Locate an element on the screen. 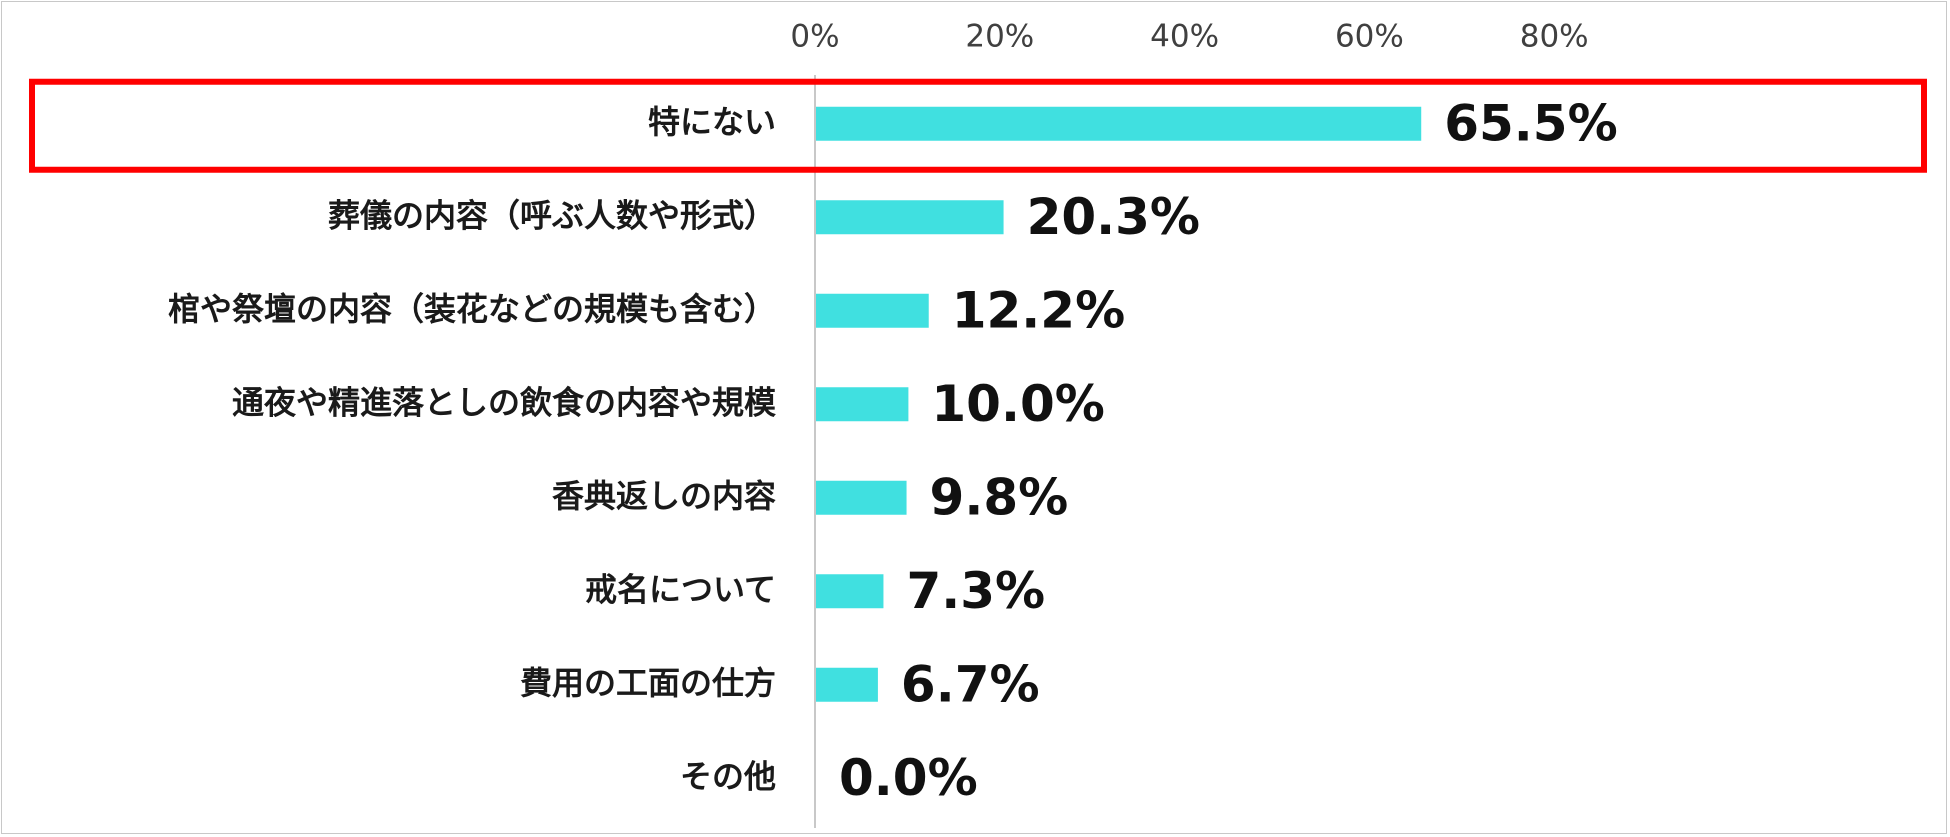  value-label: 65.5% is located at coordinates (1530, 123).